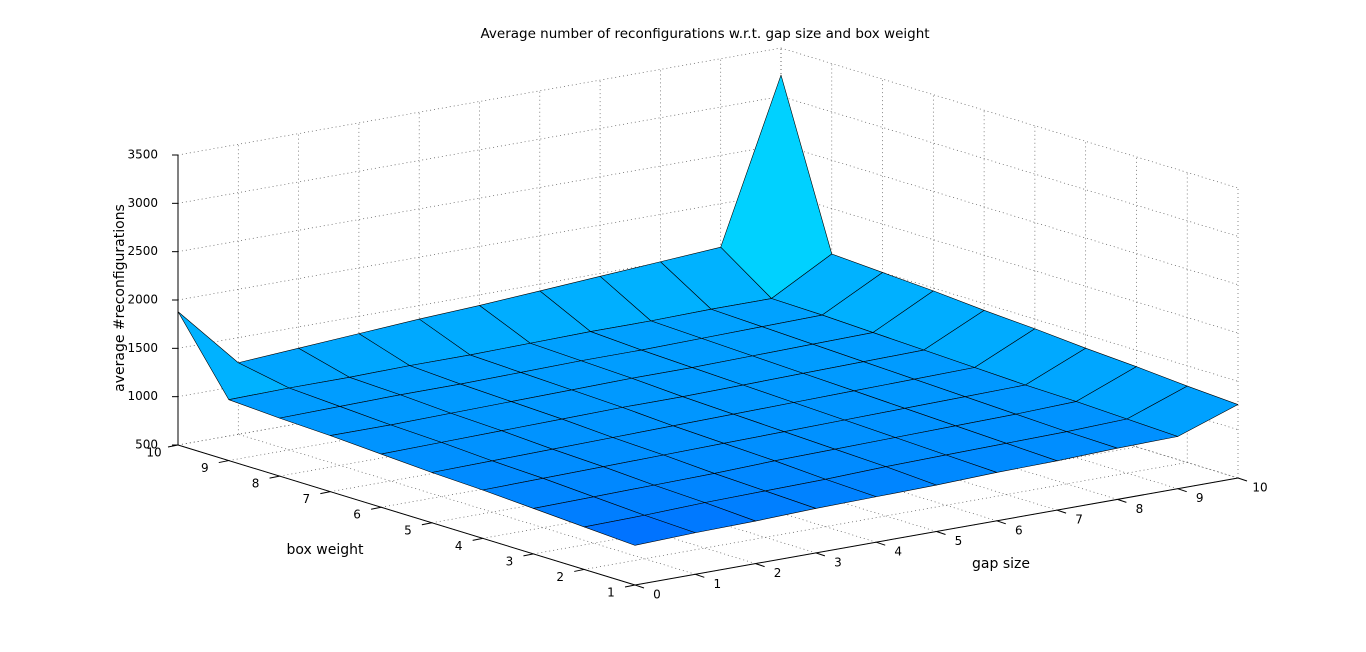  Describe the element at coordinates (120, 298) in the screenshot. I see `z-axis-label: average #reconfigurations` at that location.